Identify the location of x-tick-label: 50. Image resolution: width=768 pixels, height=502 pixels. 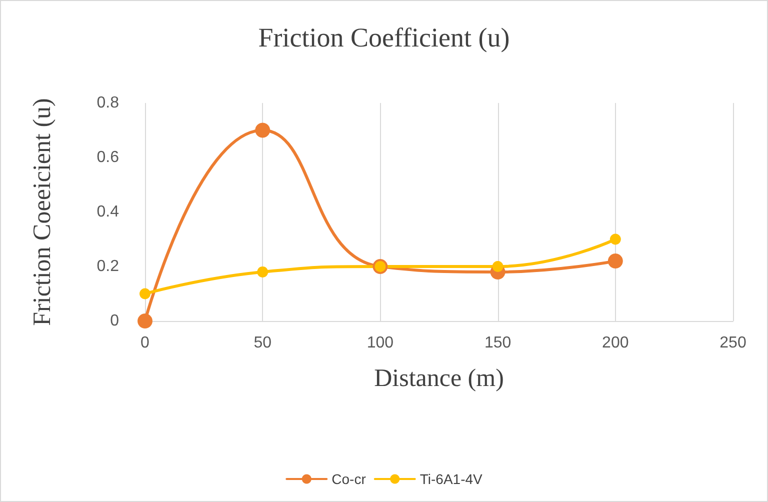
(263, 343).